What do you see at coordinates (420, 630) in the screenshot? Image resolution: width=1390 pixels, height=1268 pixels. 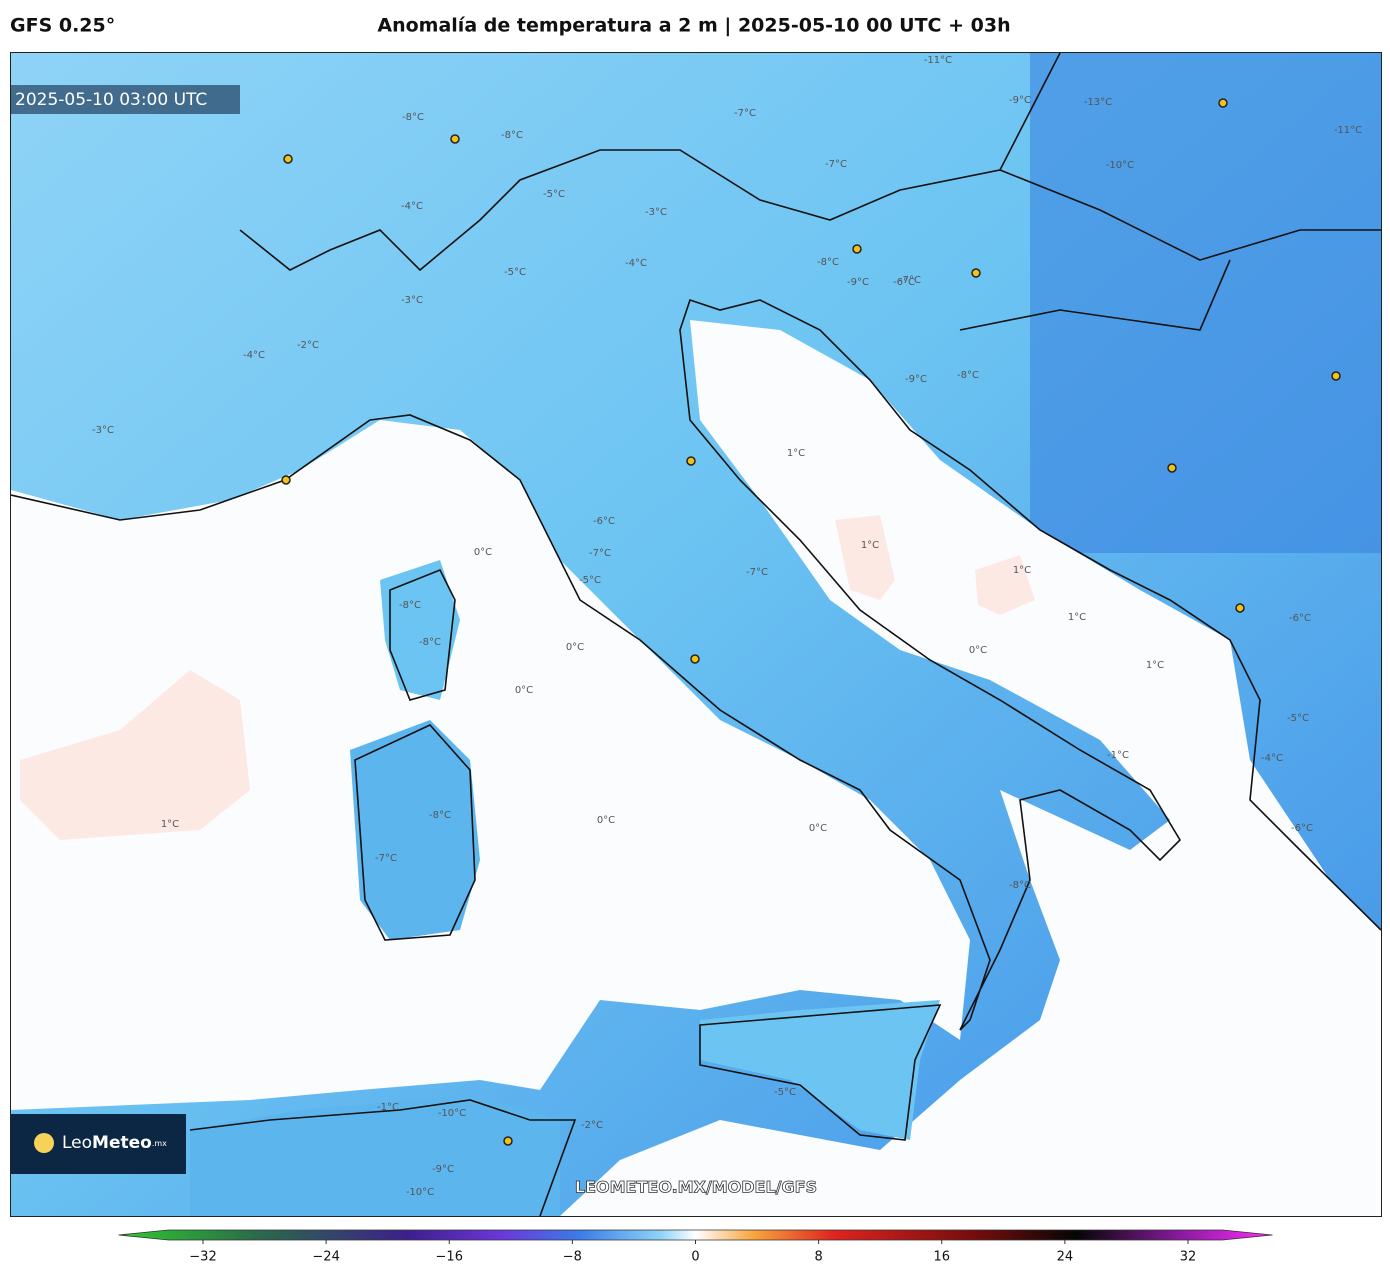 I see `corsica` at bounding box center [420, 630].